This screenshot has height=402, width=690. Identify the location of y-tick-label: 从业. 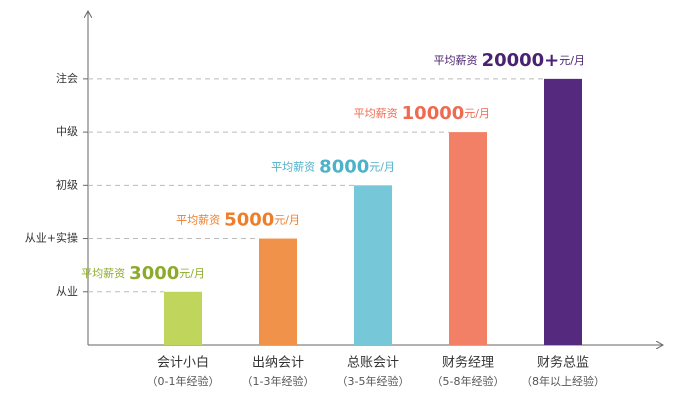
(67, 291).